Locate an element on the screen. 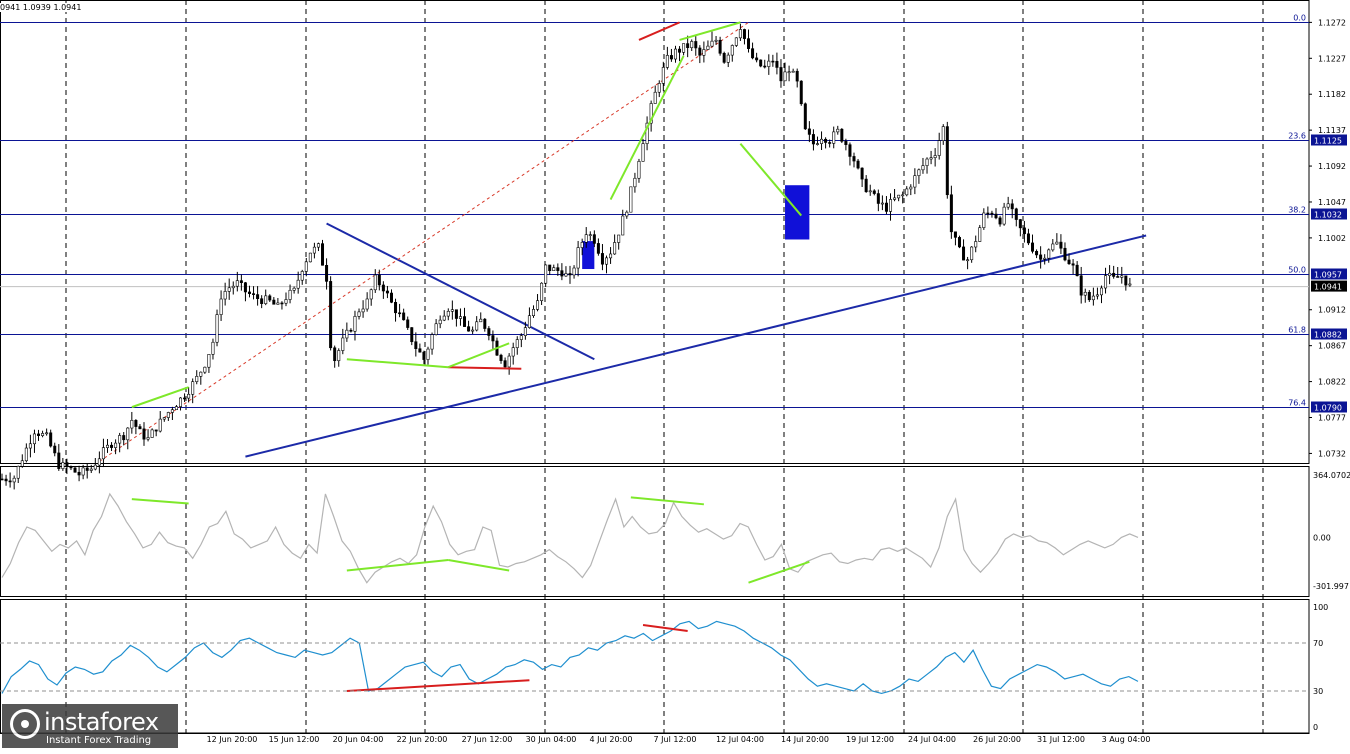 Image resolution: width=1350 pixels, height=754 pixels. price-tick-label: 1.1182 is located at coordinates (1332, 94).